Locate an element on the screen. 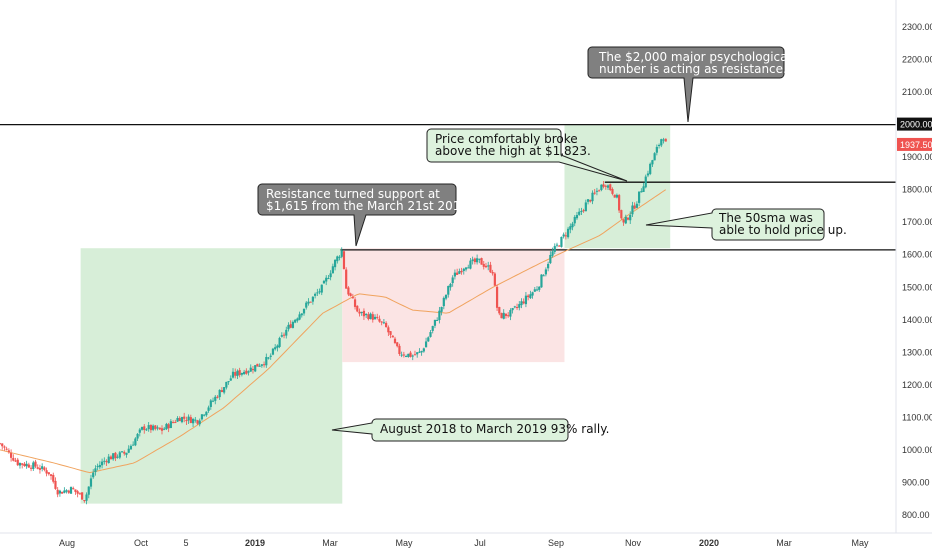  y-tick-label: 1100.00 is located at coordinates (917, 417).